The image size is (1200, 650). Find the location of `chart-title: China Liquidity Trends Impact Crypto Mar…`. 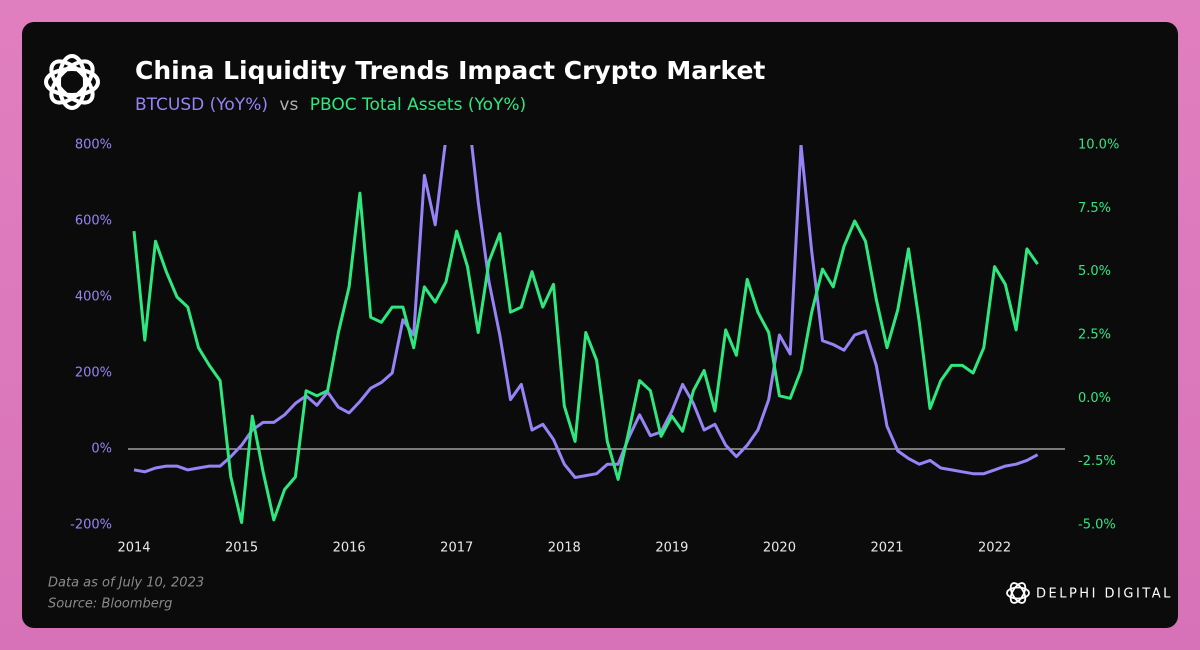

chart-title: China Liquidity Trends Impact Crypto Mar… is located at coordinates (450, 70).